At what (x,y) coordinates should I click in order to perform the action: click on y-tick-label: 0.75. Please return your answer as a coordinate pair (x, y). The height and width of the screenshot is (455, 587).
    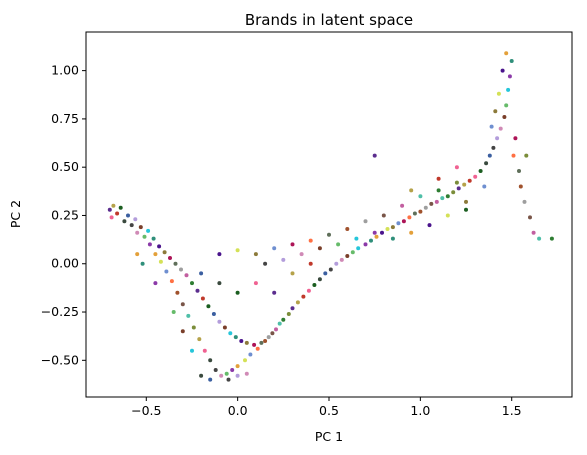
    Looking at the image, I should click on (65, 118).